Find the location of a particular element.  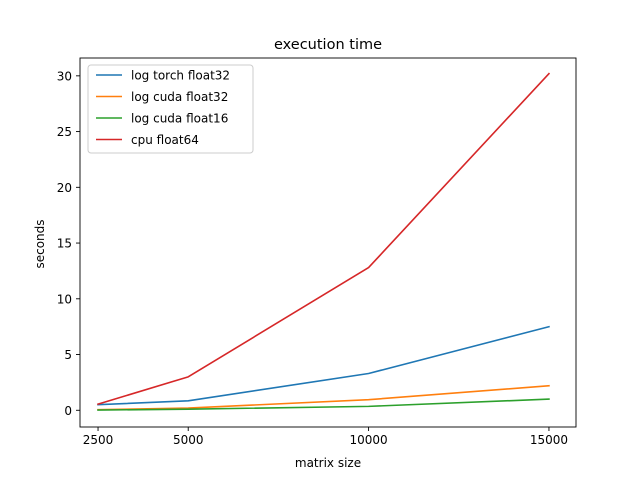

x-tick-label: 2500 is located at coordinates (98, 440).